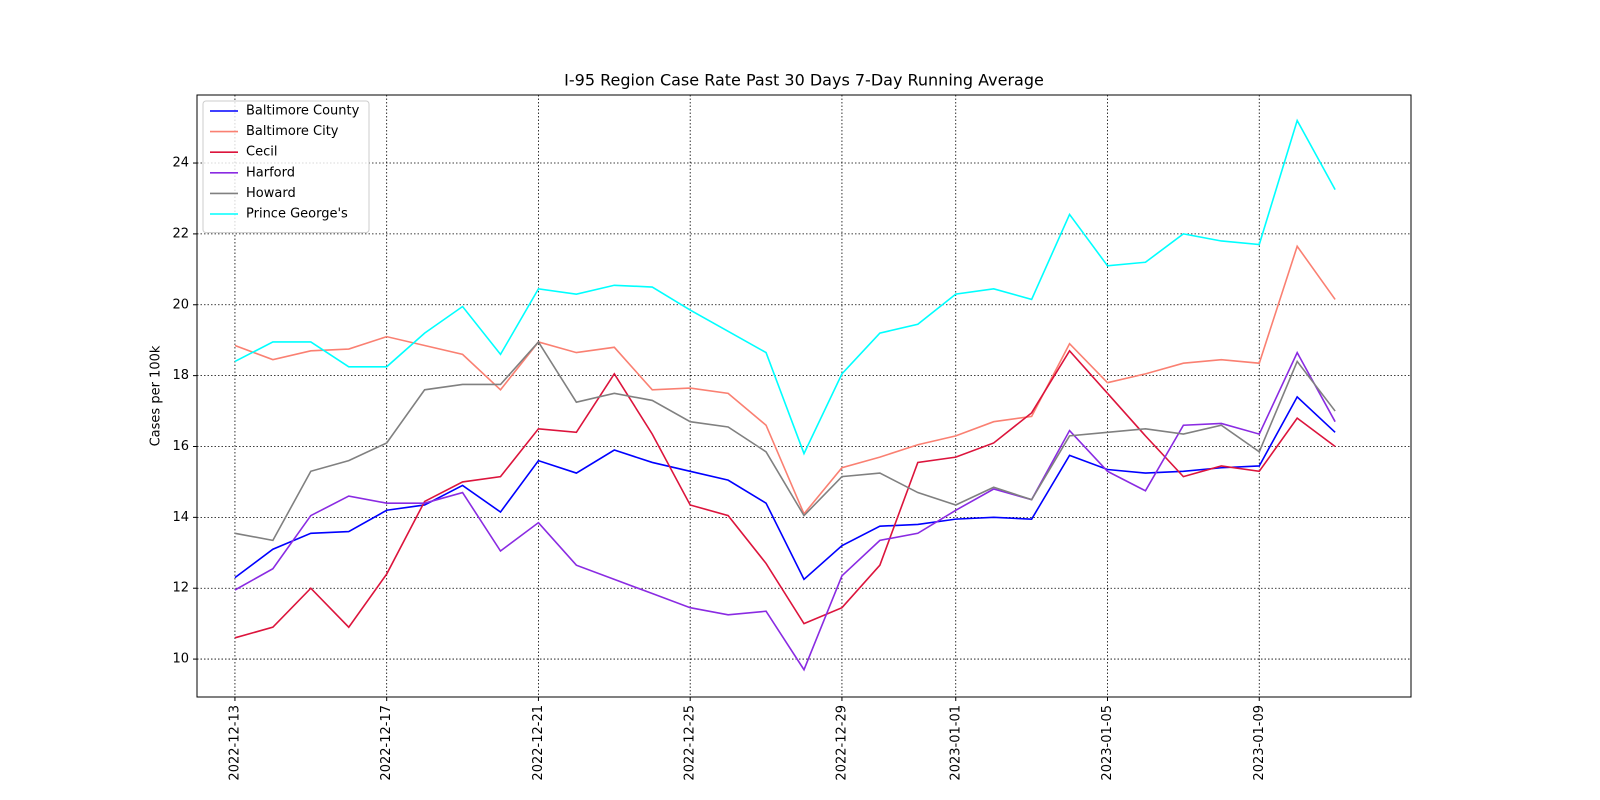 The width and height of the screenshot is (1600, 800). Describe the element at coordinates (180, 659) in the screenshot. I see `y-tick-label: 10` at that location.